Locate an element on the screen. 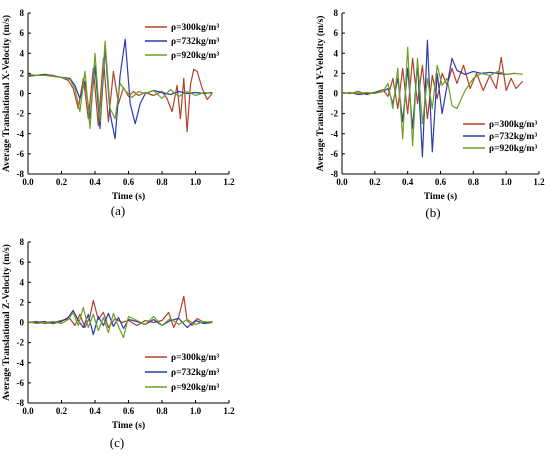  panel-caption: (a) is located at coordinates (118, 210).